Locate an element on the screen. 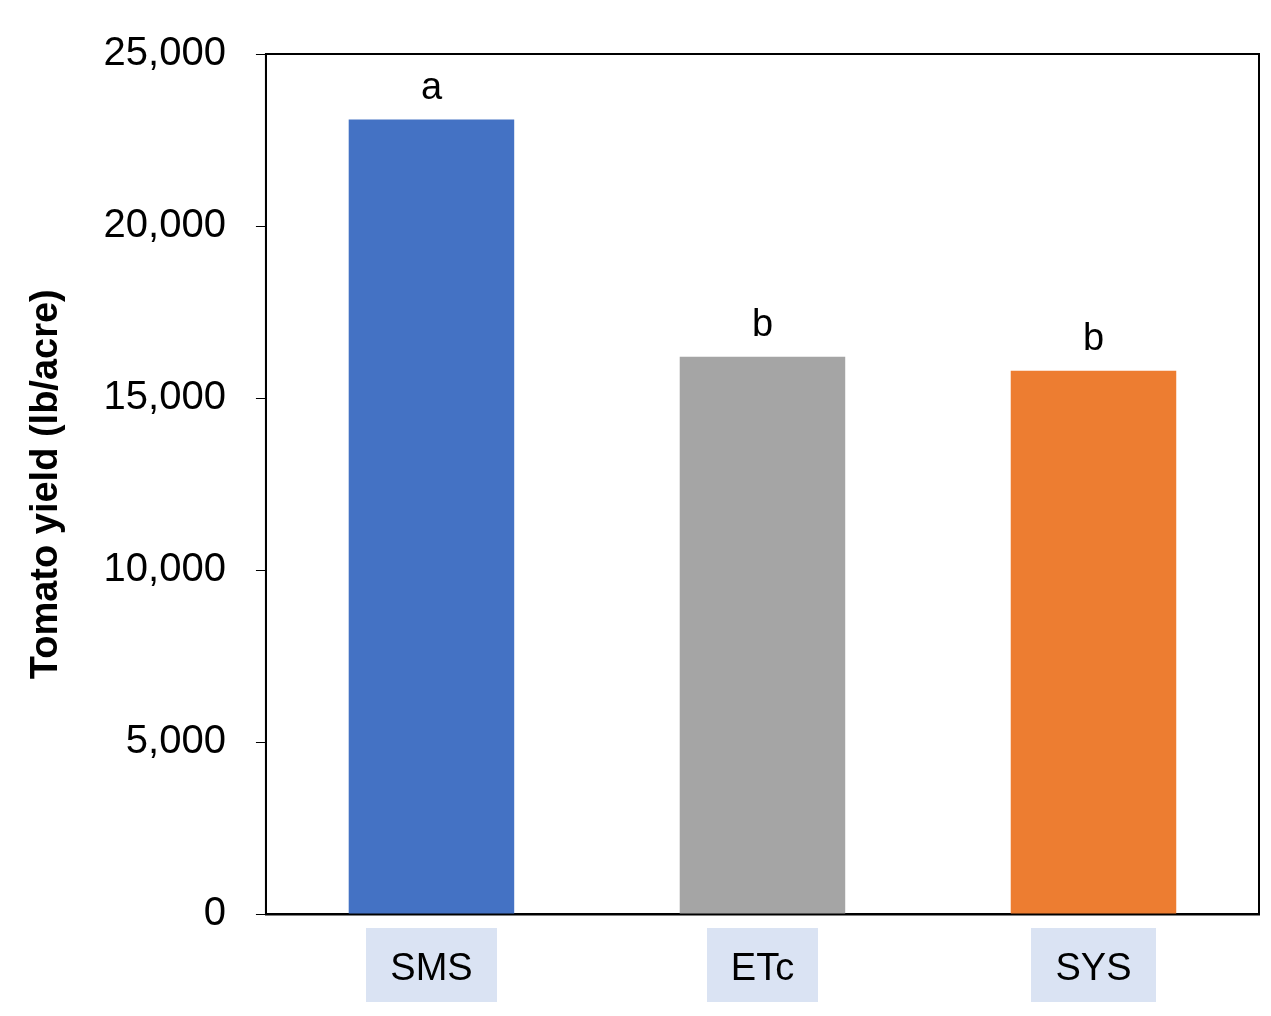  annotation: a is located at coordinates (431, 85).